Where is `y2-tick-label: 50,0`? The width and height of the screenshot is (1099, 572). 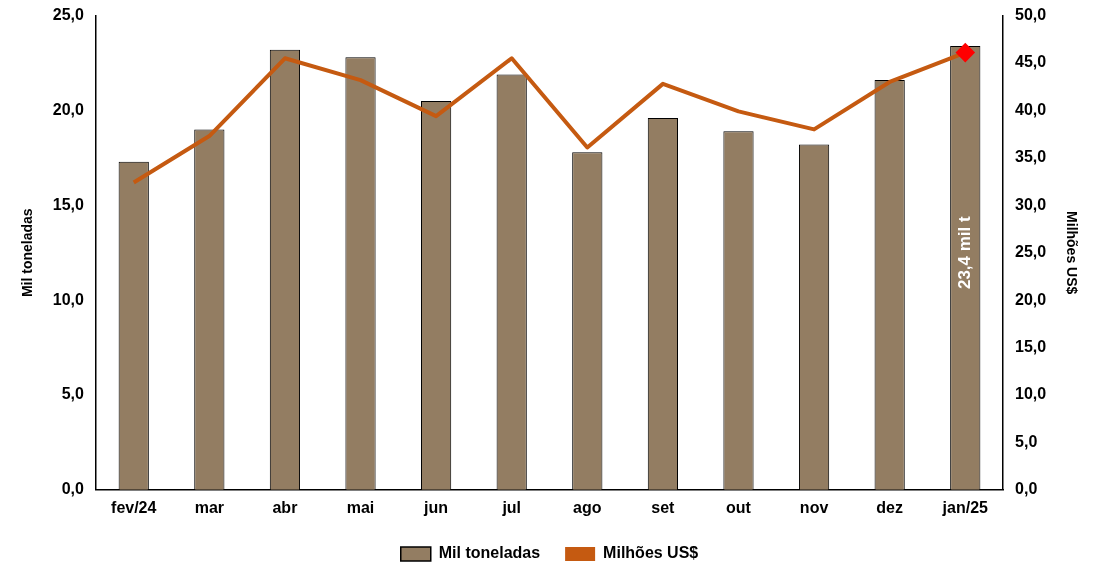 y2-tick-label: 50,0 is located at coordinates (1031, 15).